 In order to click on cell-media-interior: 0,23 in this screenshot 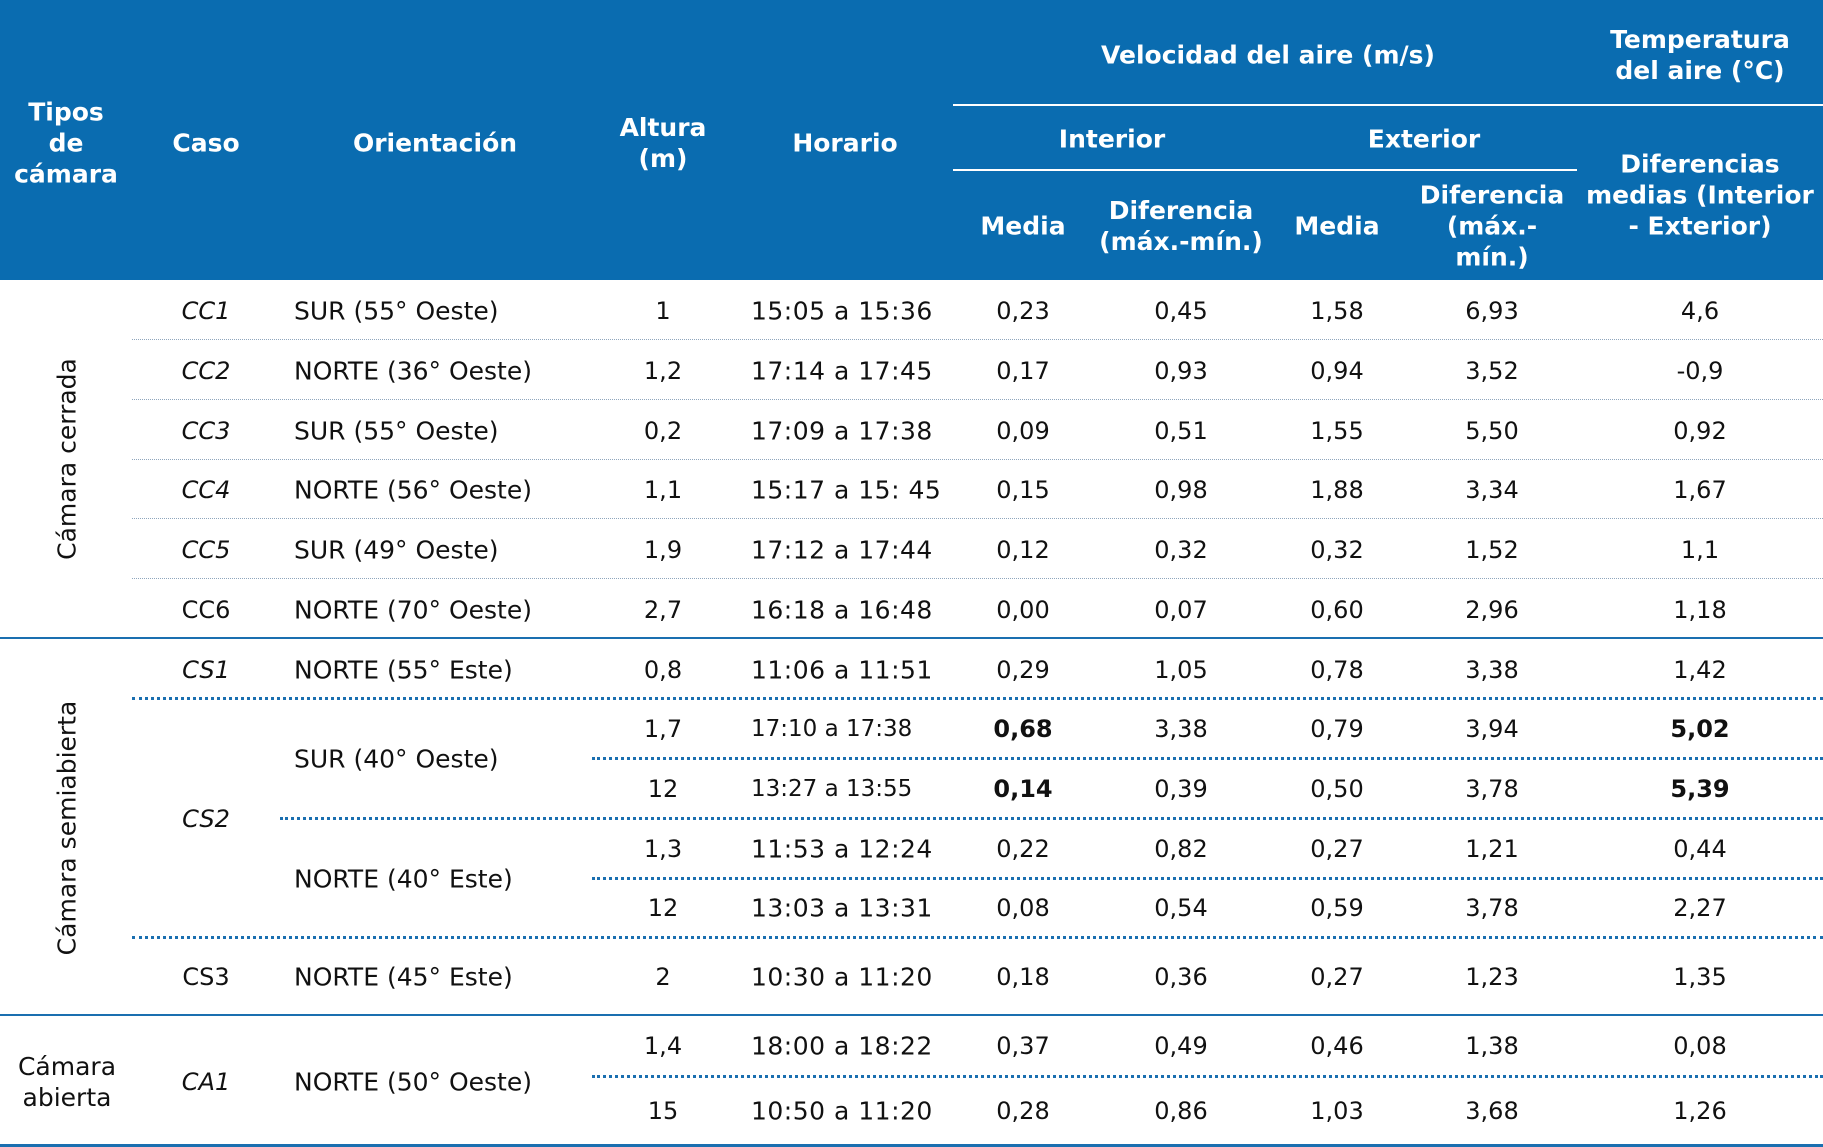, I will do `click(1023, 311)`.